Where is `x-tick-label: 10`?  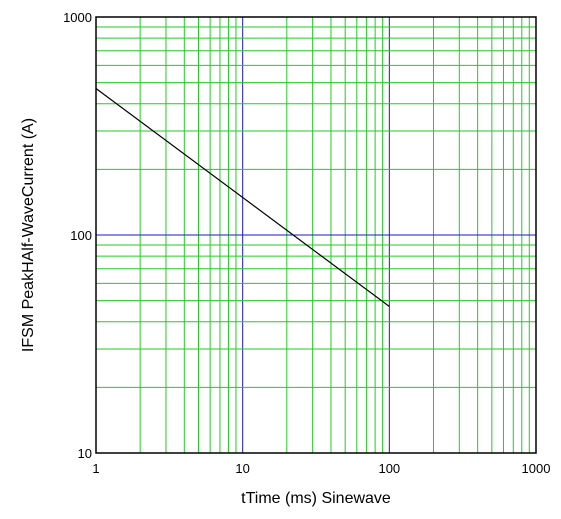 x-tick-label: 10 is located at coordinates (242, 468).